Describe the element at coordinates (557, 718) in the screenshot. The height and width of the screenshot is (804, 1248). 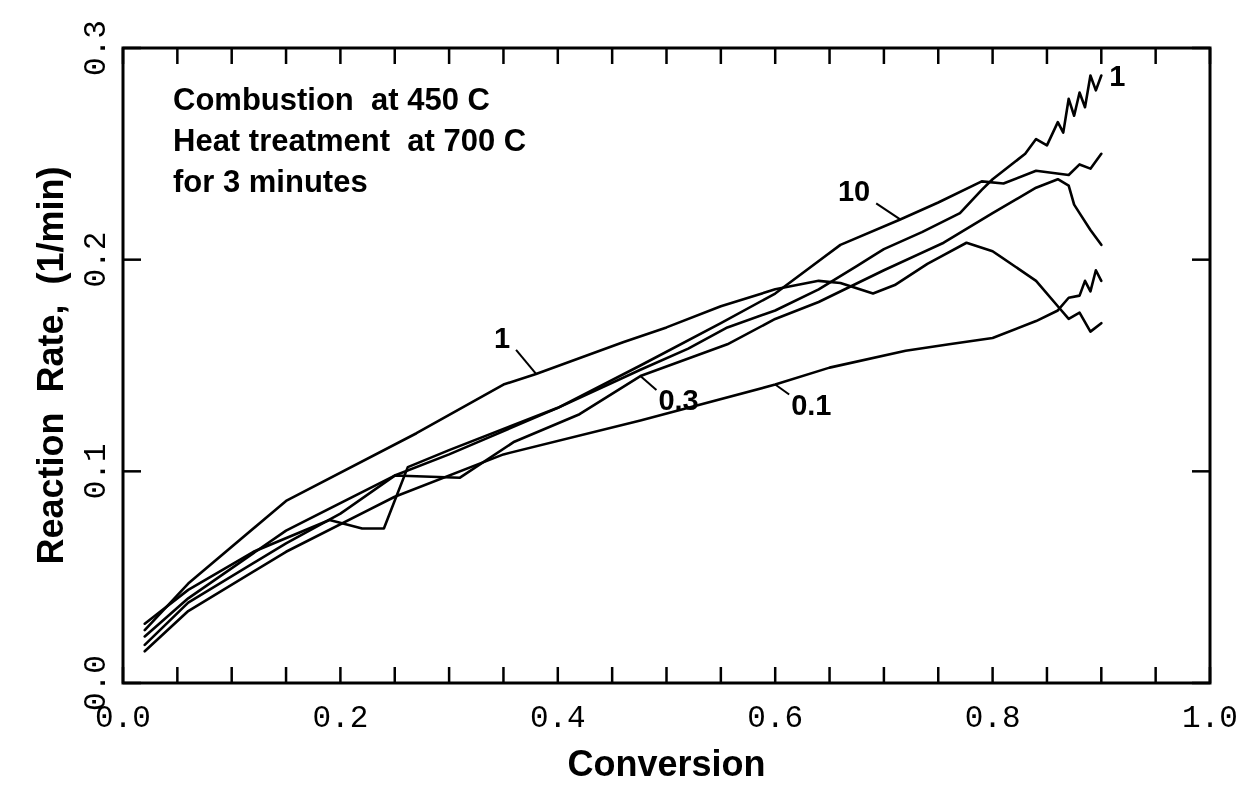
I see `x-tick-label: 0.4` at that location.